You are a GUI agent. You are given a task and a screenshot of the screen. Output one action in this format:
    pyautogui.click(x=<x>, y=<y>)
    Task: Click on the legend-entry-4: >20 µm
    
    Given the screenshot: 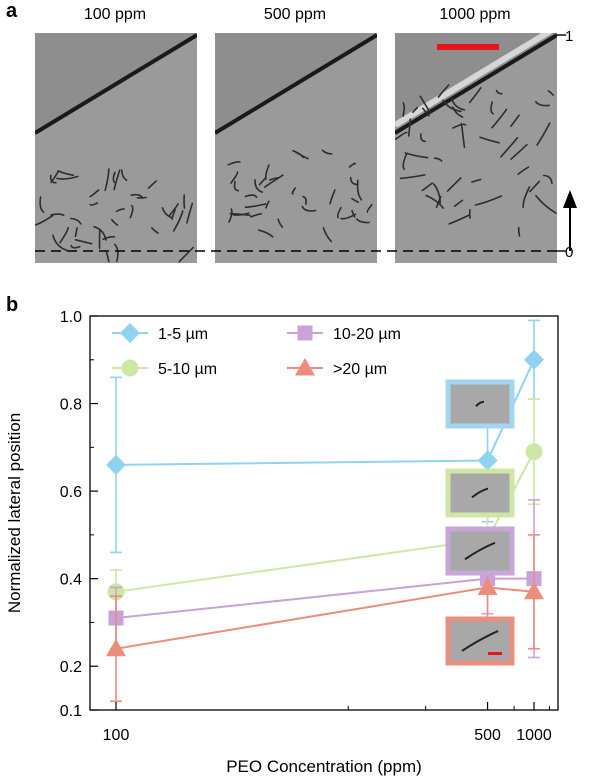 What is the action you would take?
    pyautogui.click(x=337, y=368)
    